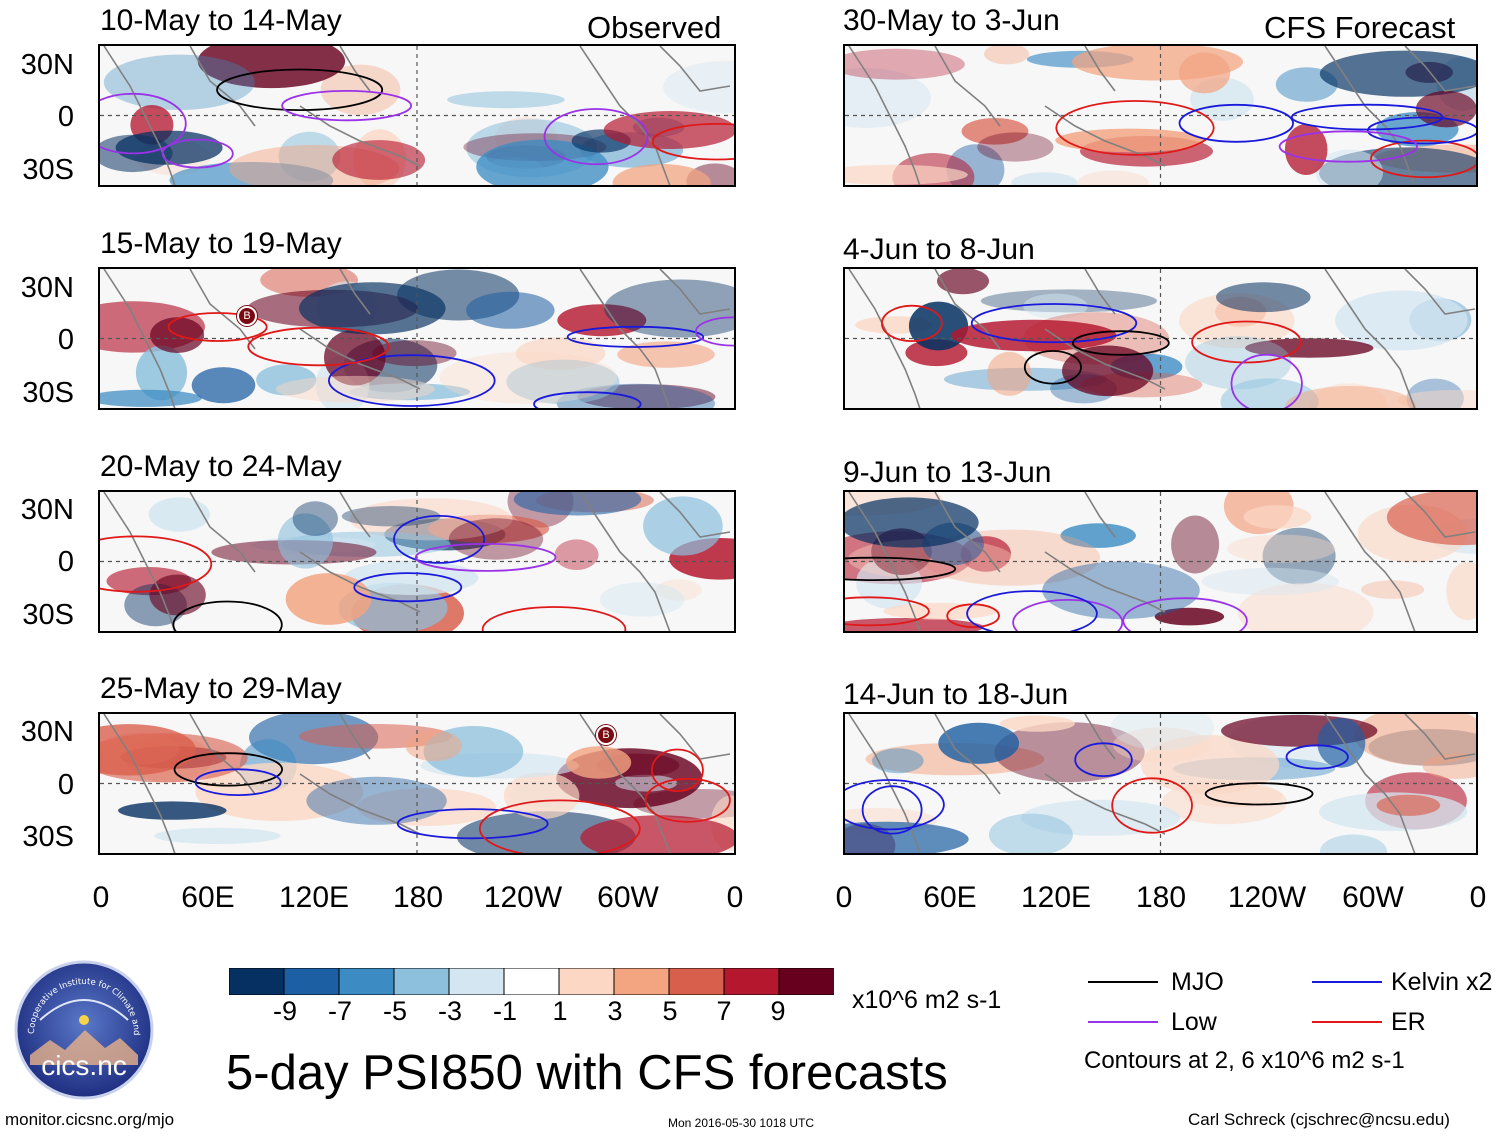 This screenshot has width=1510, height=1137. What do you see at coordinates (1194, 1022) in the screenshot?
I see `legend-label-low: Low` at bounding box center [1194, 1022].